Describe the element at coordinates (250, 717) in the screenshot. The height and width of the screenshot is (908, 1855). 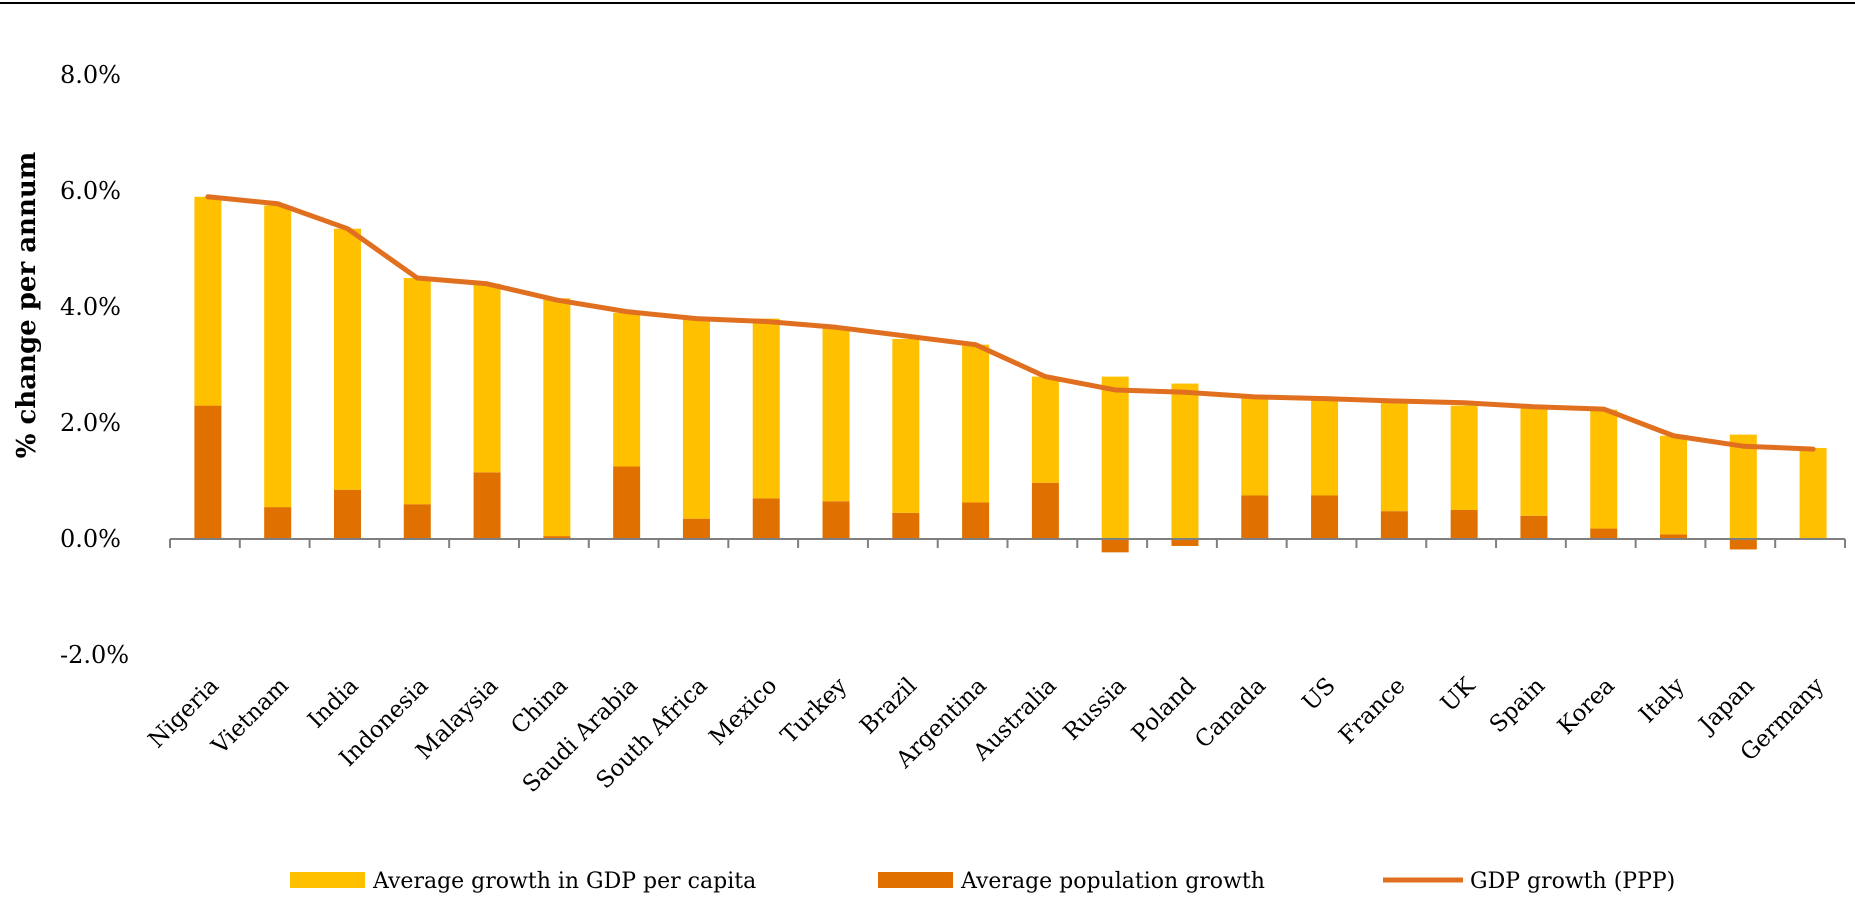
I see `category-label-1: Vietnam` at that location.